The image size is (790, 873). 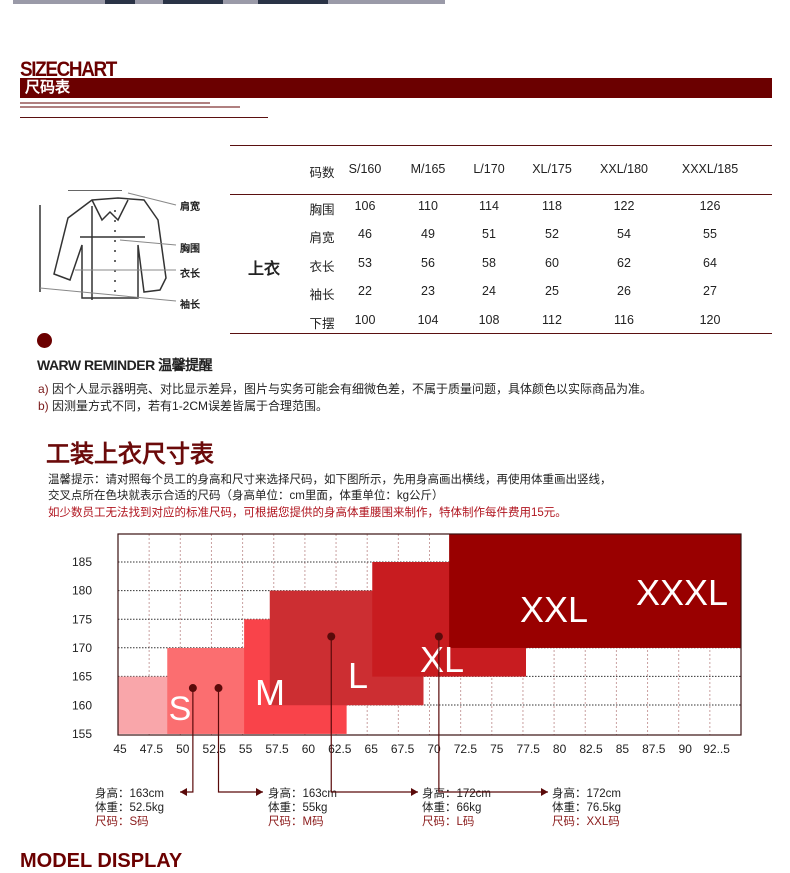 I want to click on table-cell: 肩宽, so click(x=322, y=238).